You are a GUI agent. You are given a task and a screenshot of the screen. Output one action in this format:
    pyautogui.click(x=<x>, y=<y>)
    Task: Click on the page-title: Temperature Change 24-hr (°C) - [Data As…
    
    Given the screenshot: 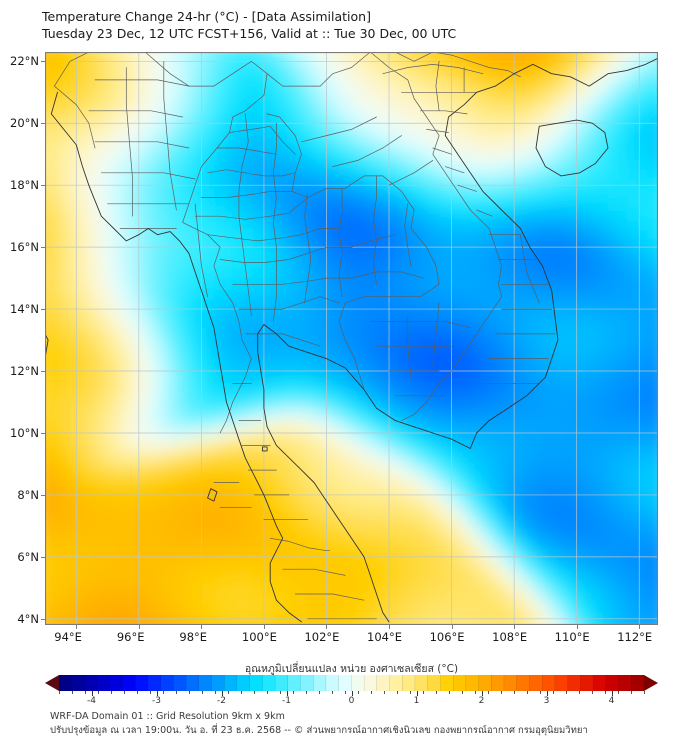 What is the action you would take?
    pyautogui.click(x=206, y=16)
    